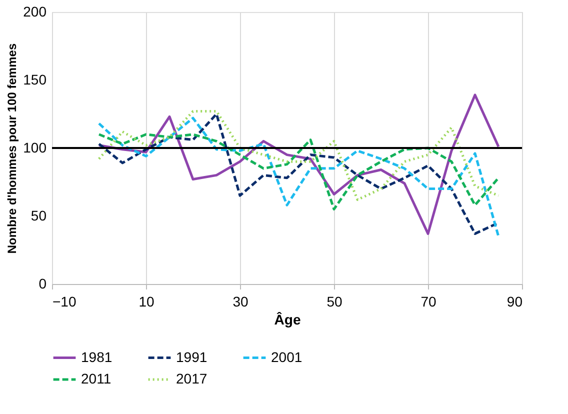 The width and height of the screenshot is (568, 414). Describe the element at coordinates (96, 378) in the screenshot. I see `legend-label: 2011` at that location.